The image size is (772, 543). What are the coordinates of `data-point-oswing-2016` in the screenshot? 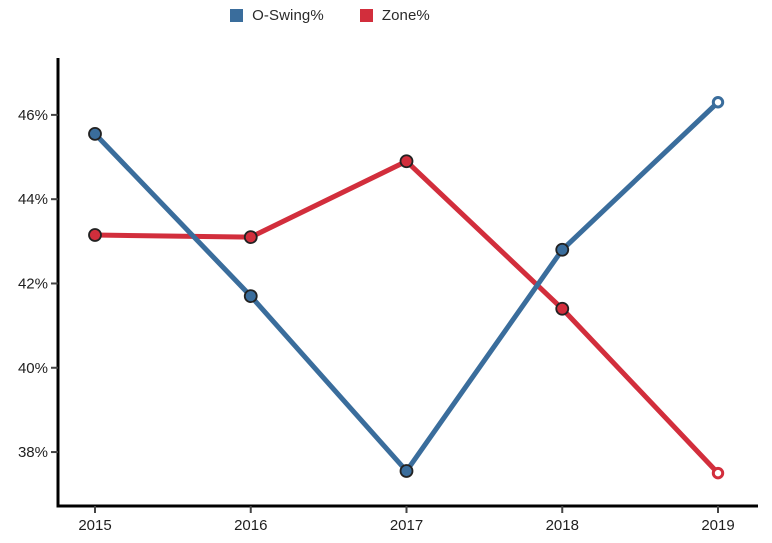 It's located at (250, 296).